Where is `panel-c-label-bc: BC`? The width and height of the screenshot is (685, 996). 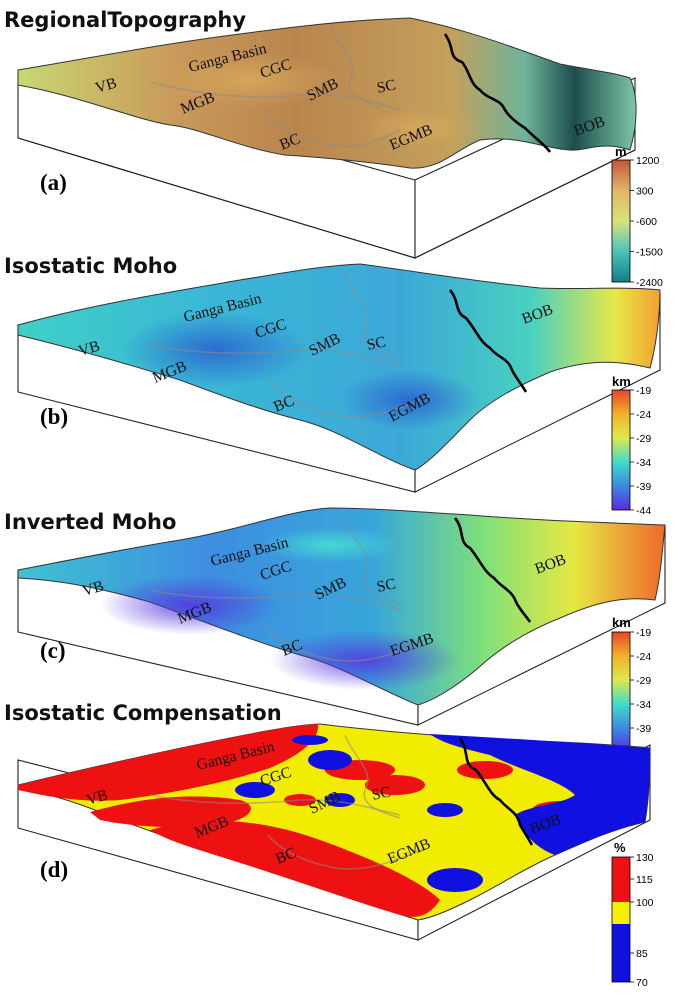
panel-c-label-bc: BC is located at coordinates (292, 648).